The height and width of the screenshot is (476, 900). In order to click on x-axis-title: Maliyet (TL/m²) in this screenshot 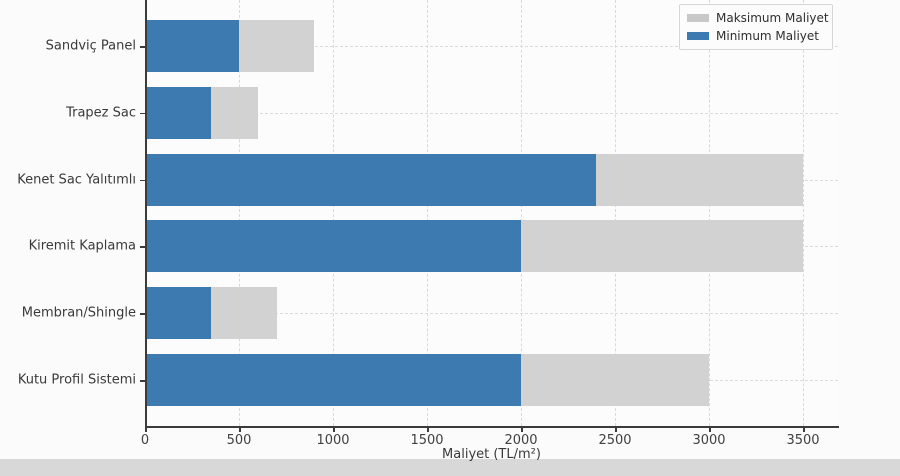, I will do `click(491, 454)`.